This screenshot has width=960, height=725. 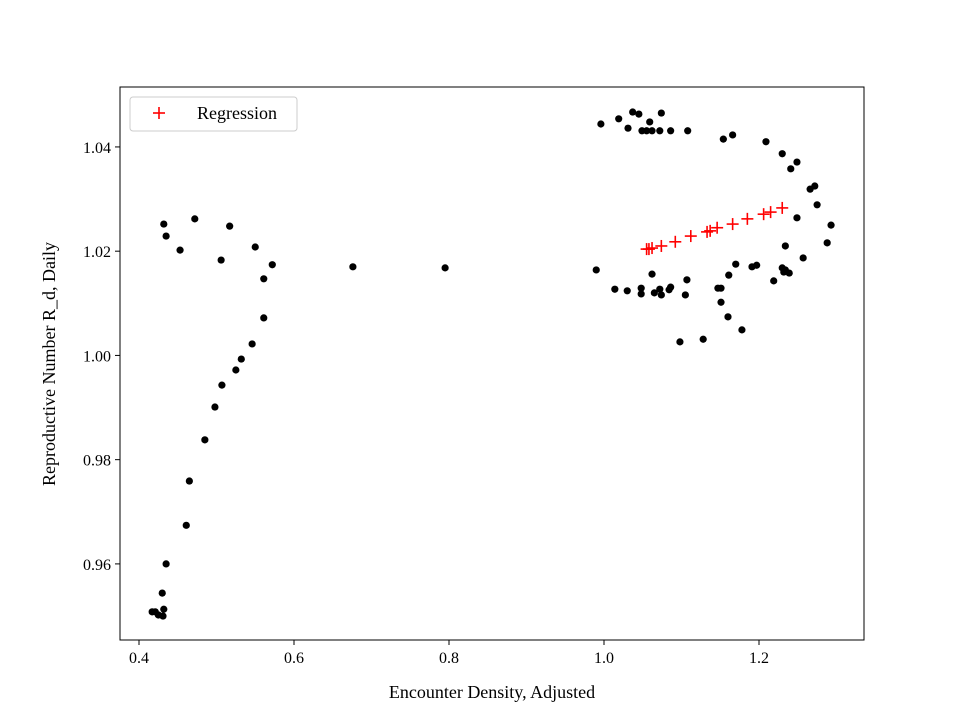 I want to click on y-tick-label: 0.96, so click(x=97, y=565).